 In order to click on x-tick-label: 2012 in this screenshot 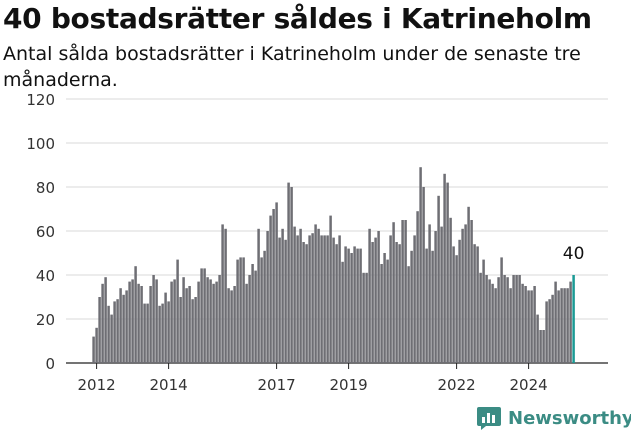, I will do `click(97, 385)`.